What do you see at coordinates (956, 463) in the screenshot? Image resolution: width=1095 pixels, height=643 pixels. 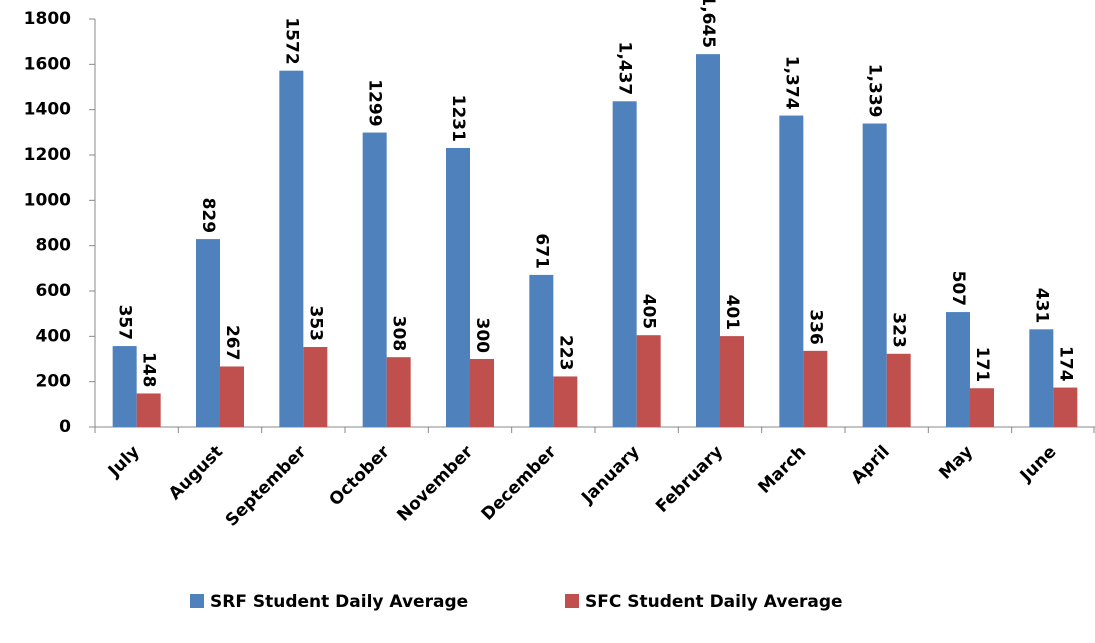 I see `x-tick-label: May` at bounding box center [956, 463].